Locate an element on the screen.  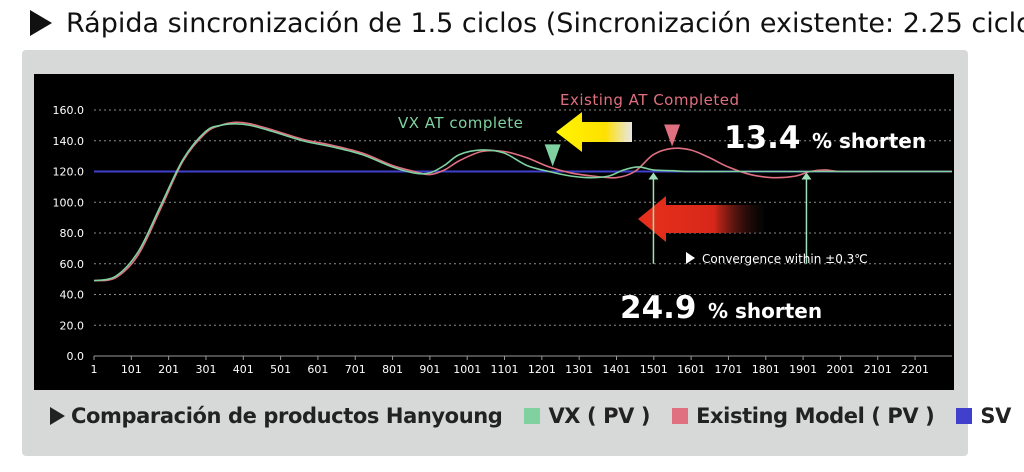
small-play-icon is located at coordinates (690, 258).